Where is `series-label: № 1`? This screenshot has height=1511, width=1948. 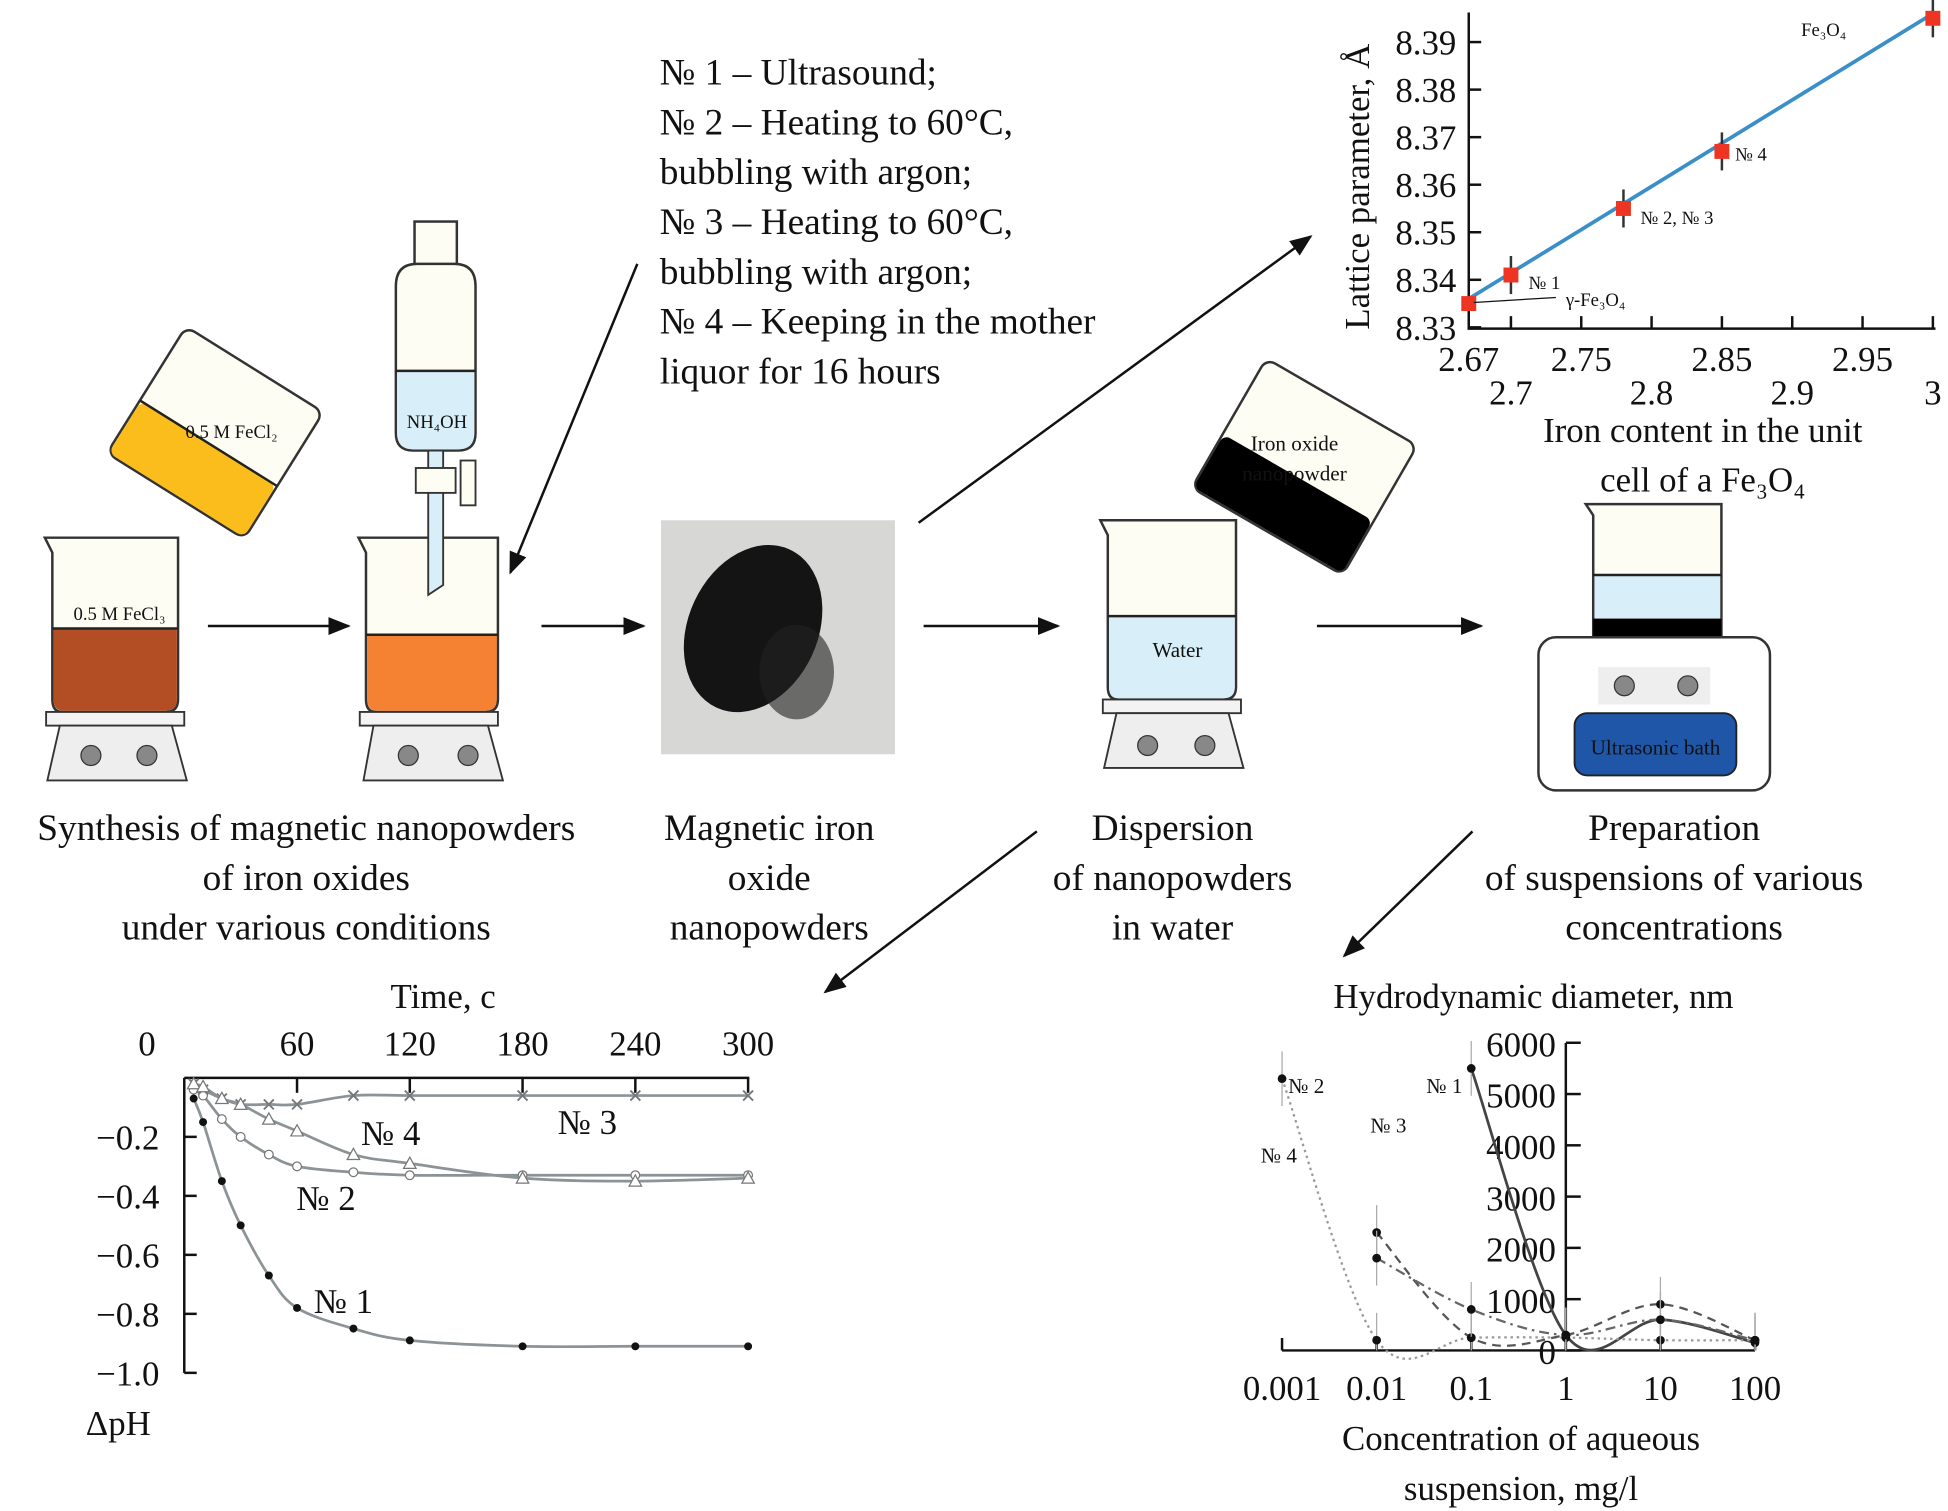 series-label: № 1 is located at coordinates (343, 1301).